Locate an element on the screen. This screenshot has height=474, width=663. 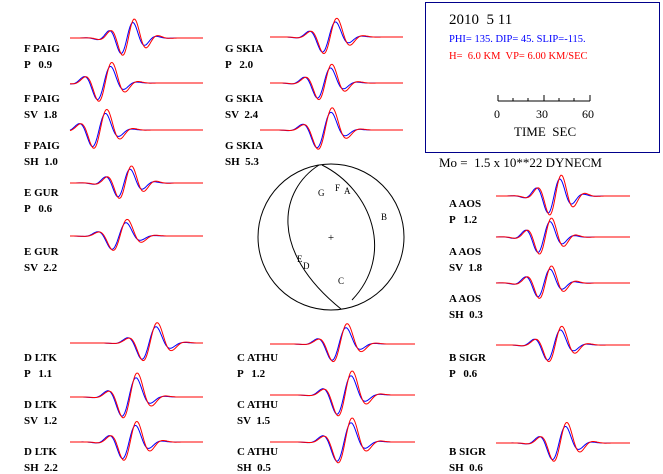
waveform-skia-p is located at coordinates (336, 36).